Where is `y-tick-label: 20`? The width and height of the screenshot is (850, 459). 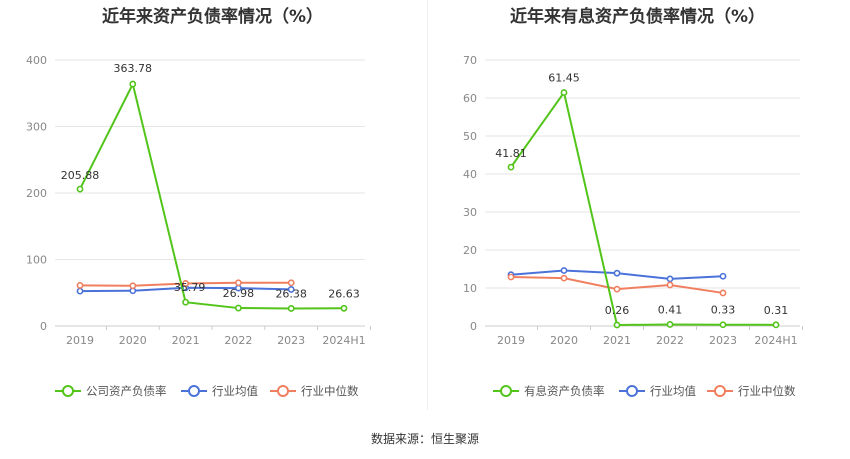
y-tick-label: 20 is located at coordinates (470, 250).